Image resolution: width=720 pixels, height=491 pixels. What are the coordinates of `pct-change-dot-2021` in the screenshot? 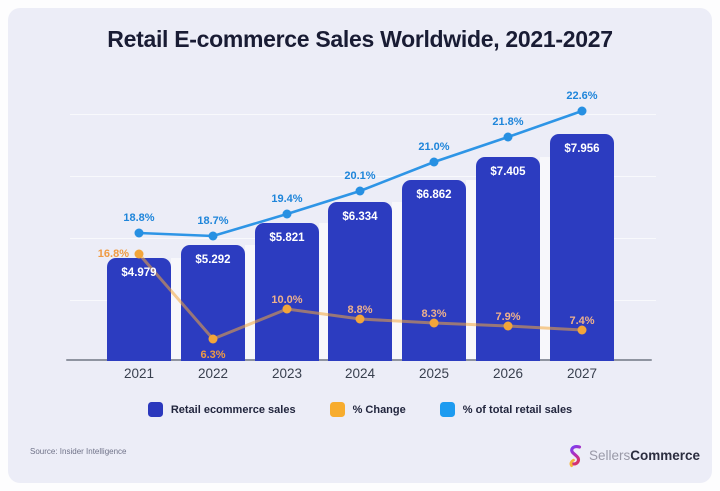 It's located at (139, 254).